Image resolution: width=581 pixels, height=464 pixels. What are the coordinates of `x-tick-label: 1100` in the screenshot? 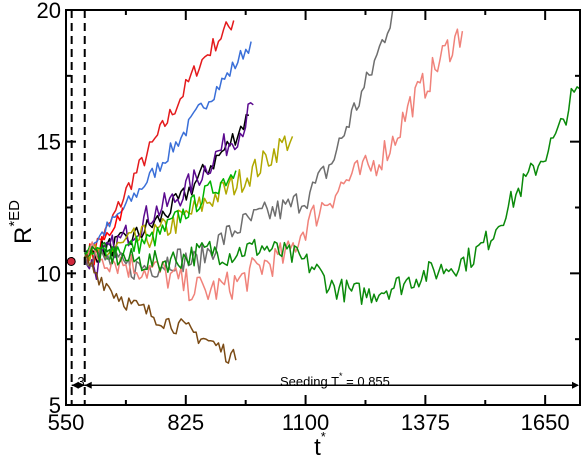 It's located at (305, 422).